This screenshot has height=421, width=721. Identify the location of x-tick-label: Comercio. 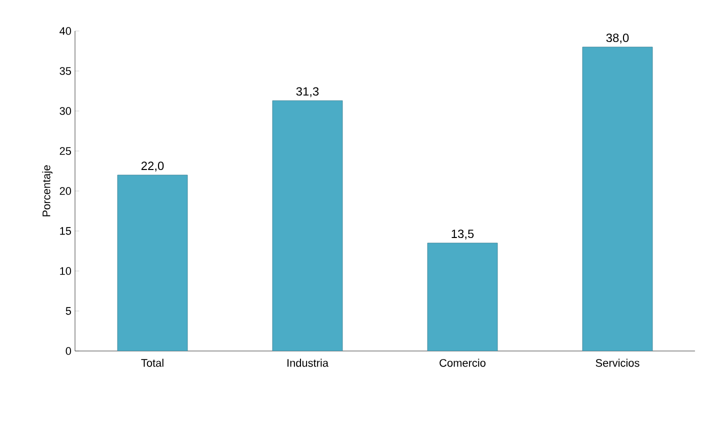
(463, 362).